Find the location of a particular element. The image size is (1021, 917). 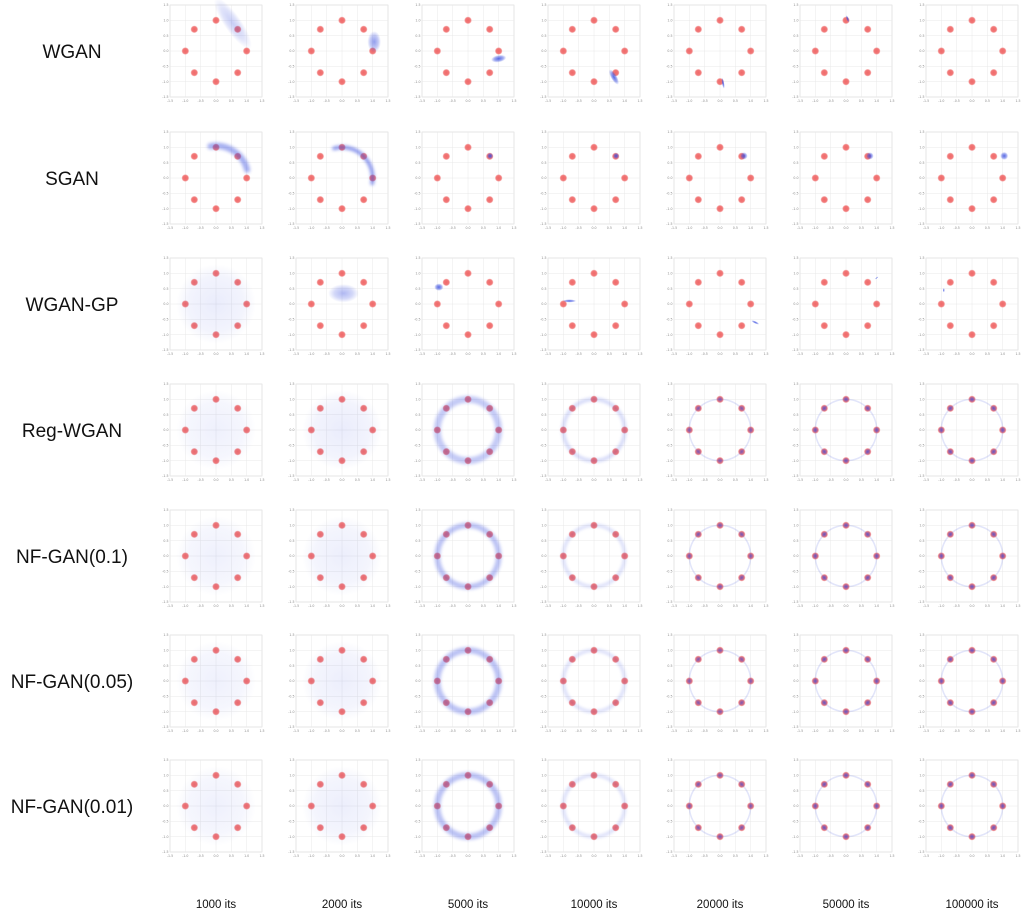

row-label: WGAN is located at coordinates (71, 52).